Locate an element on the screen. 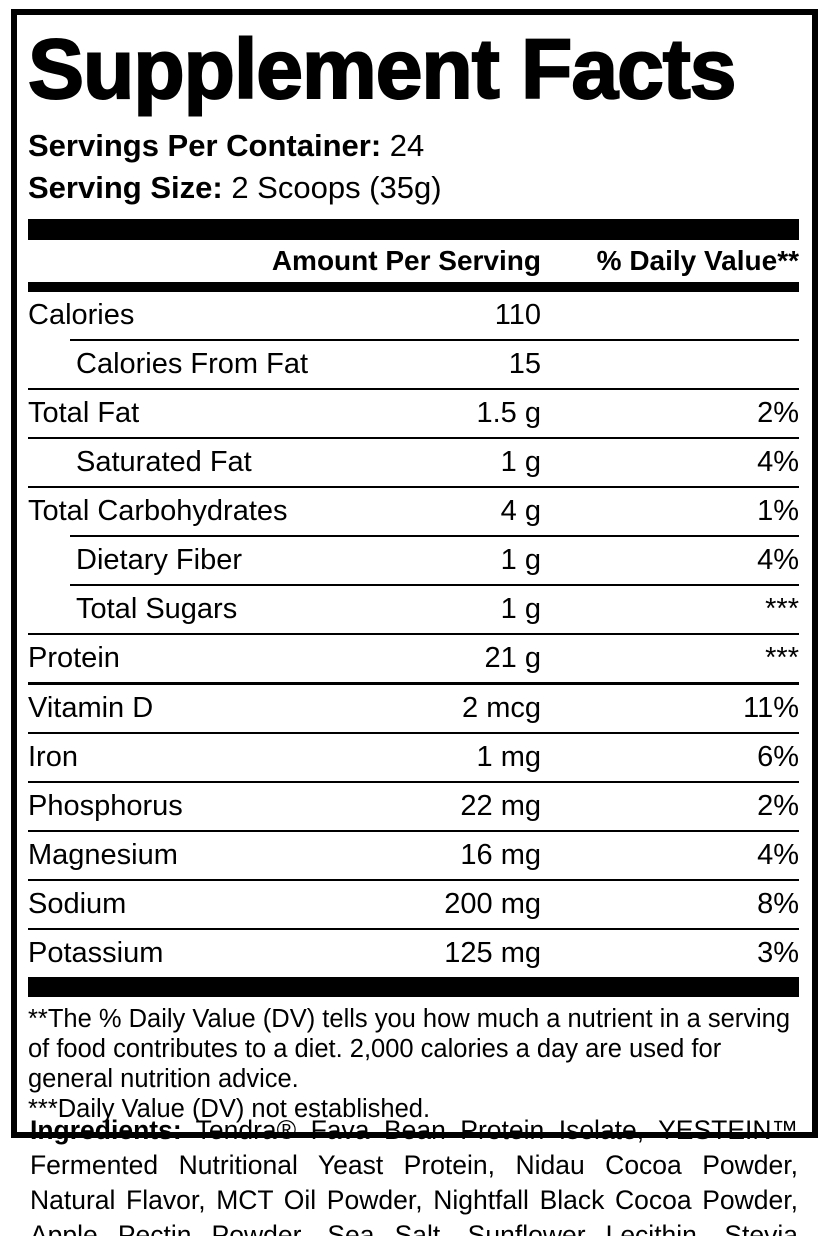 The width and height of the screenshot is (826, 1236). amount-value: 15 is located at coordinates (524, 364).